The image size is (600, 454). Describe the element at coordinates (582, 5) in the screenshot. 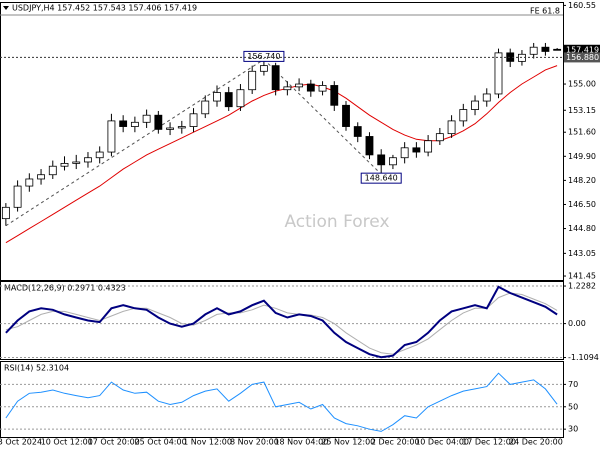

I see `y-tick-label: 160.55` at that location.